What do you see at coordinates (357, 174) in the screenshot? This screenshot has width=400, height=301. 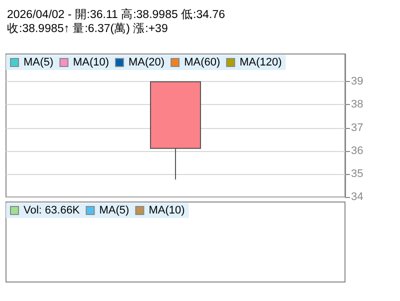 I see `y-tick-label: 35` at bounding box center [357, 174].